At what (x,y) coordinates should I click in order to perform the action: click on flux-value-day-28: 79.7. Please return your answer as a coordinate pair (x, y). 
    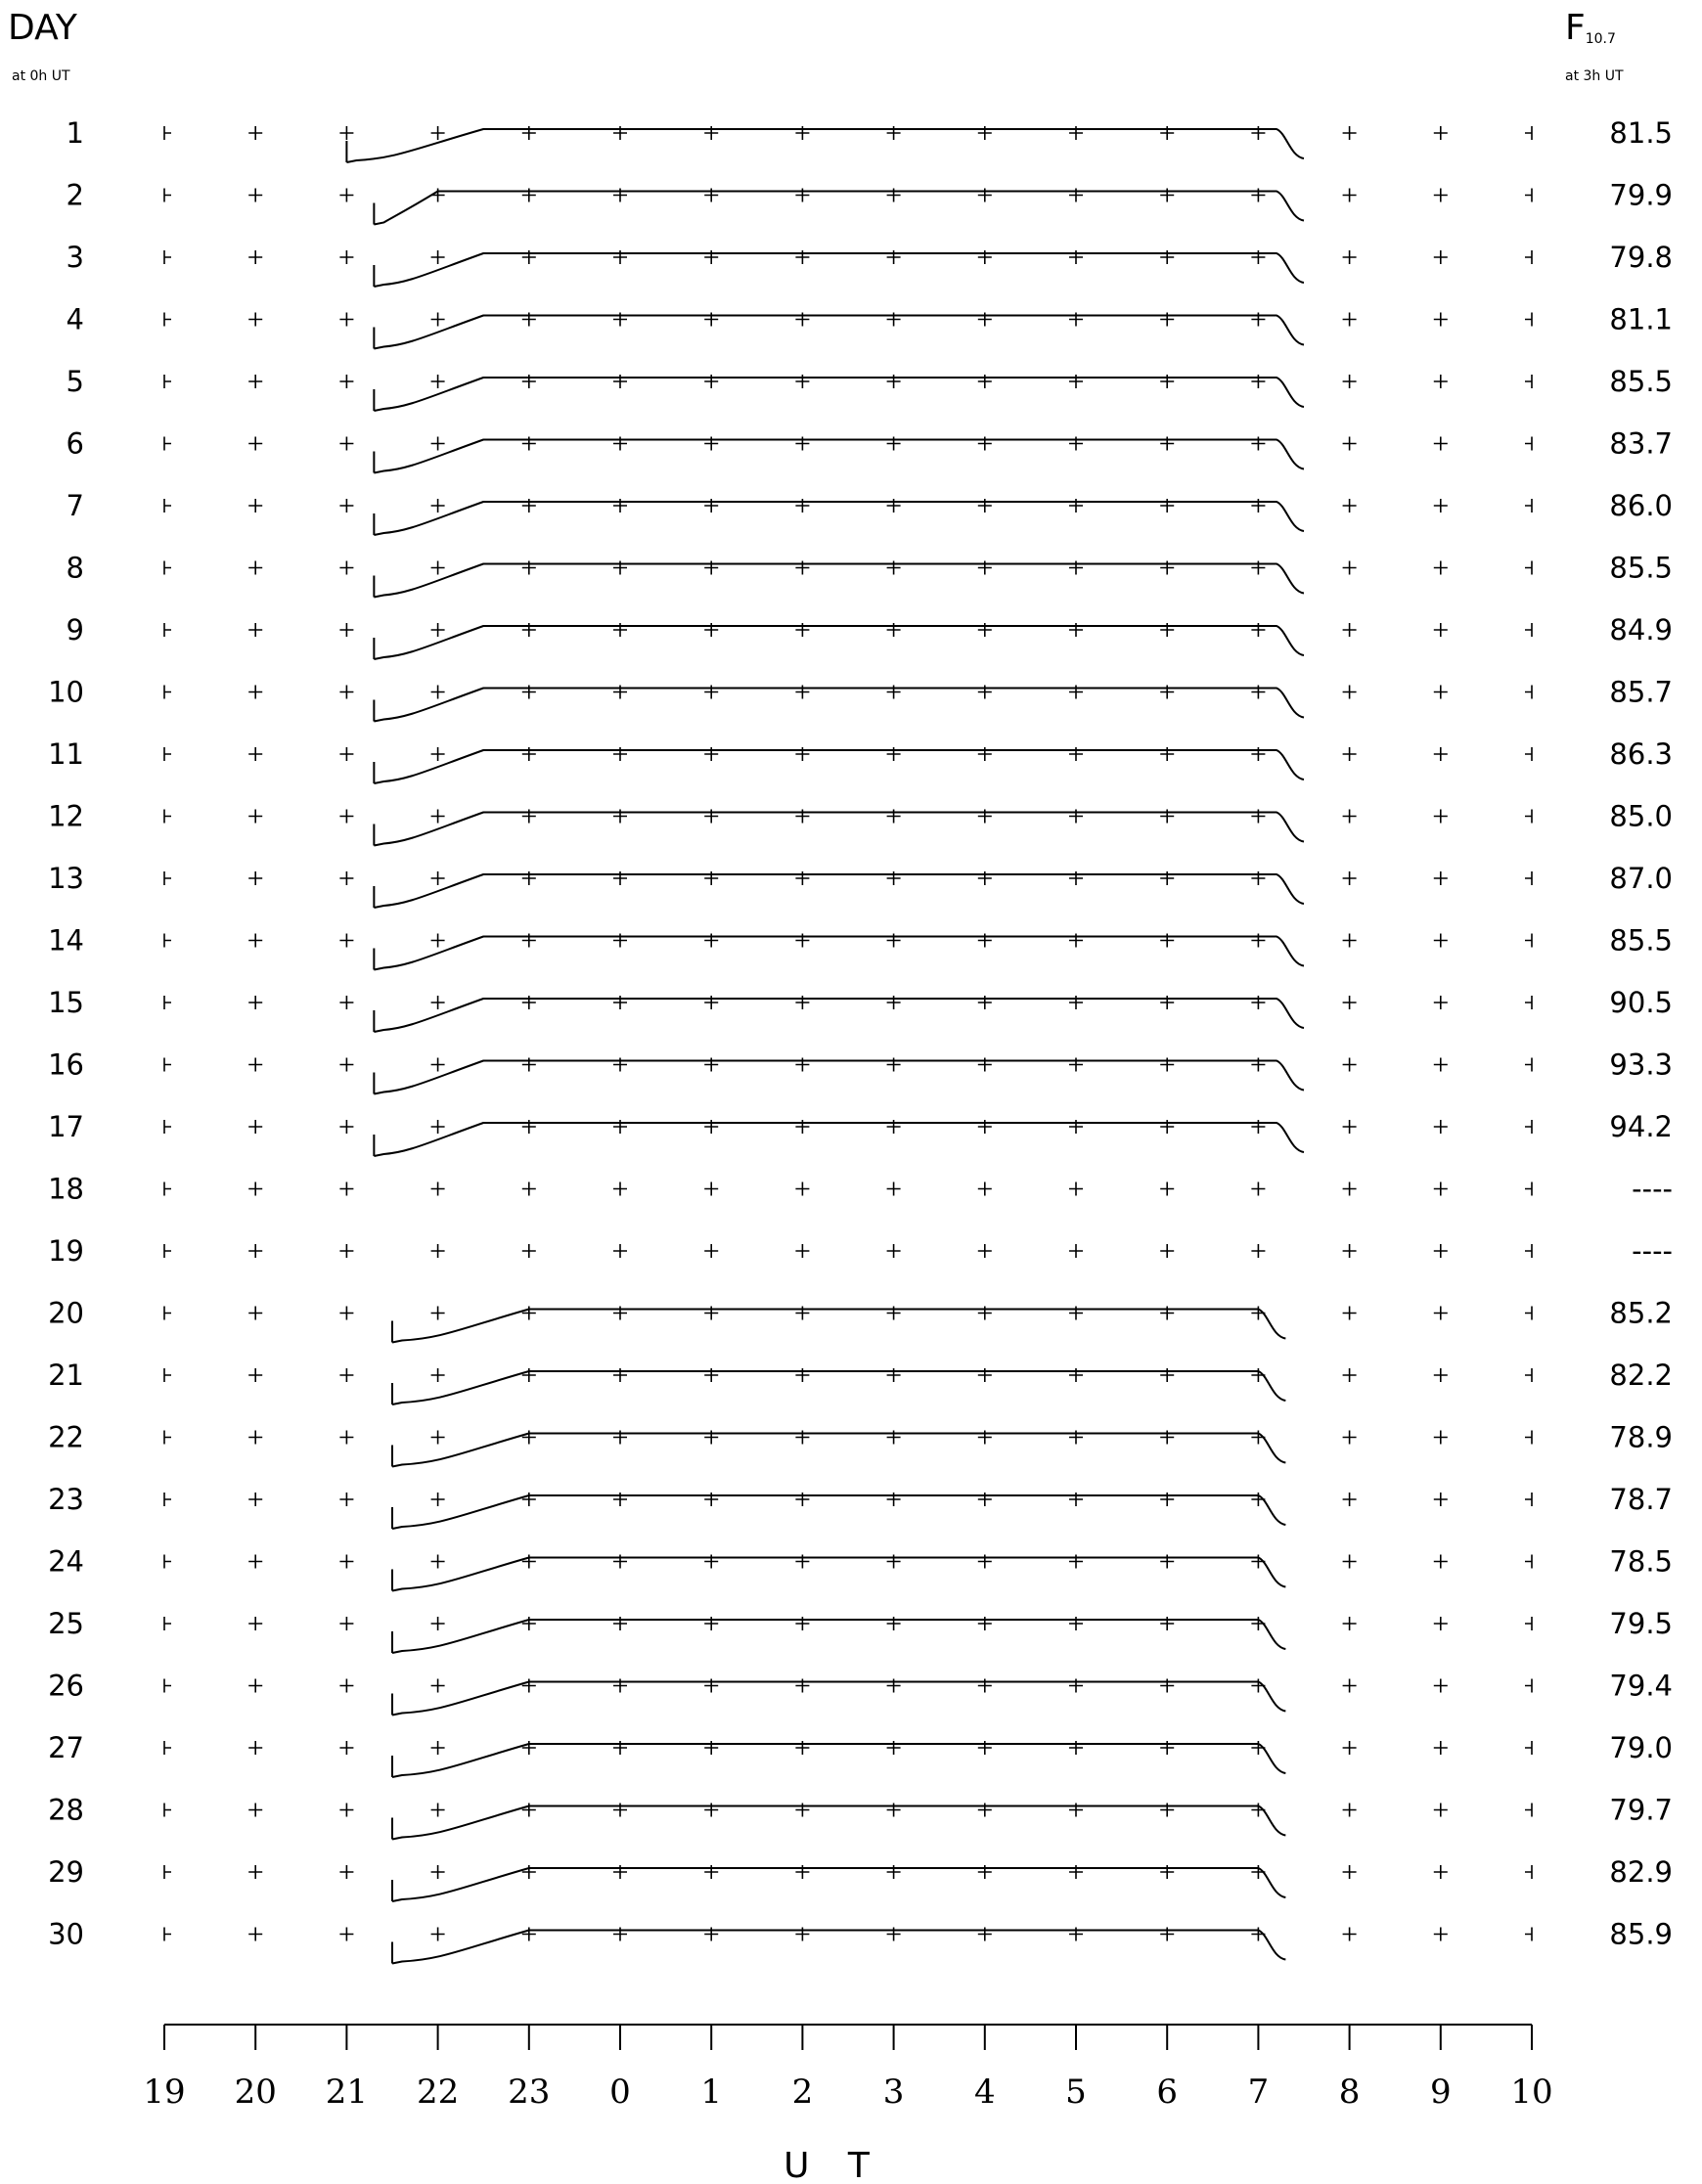
    Looking at the image, I should click on (1641, 1810).